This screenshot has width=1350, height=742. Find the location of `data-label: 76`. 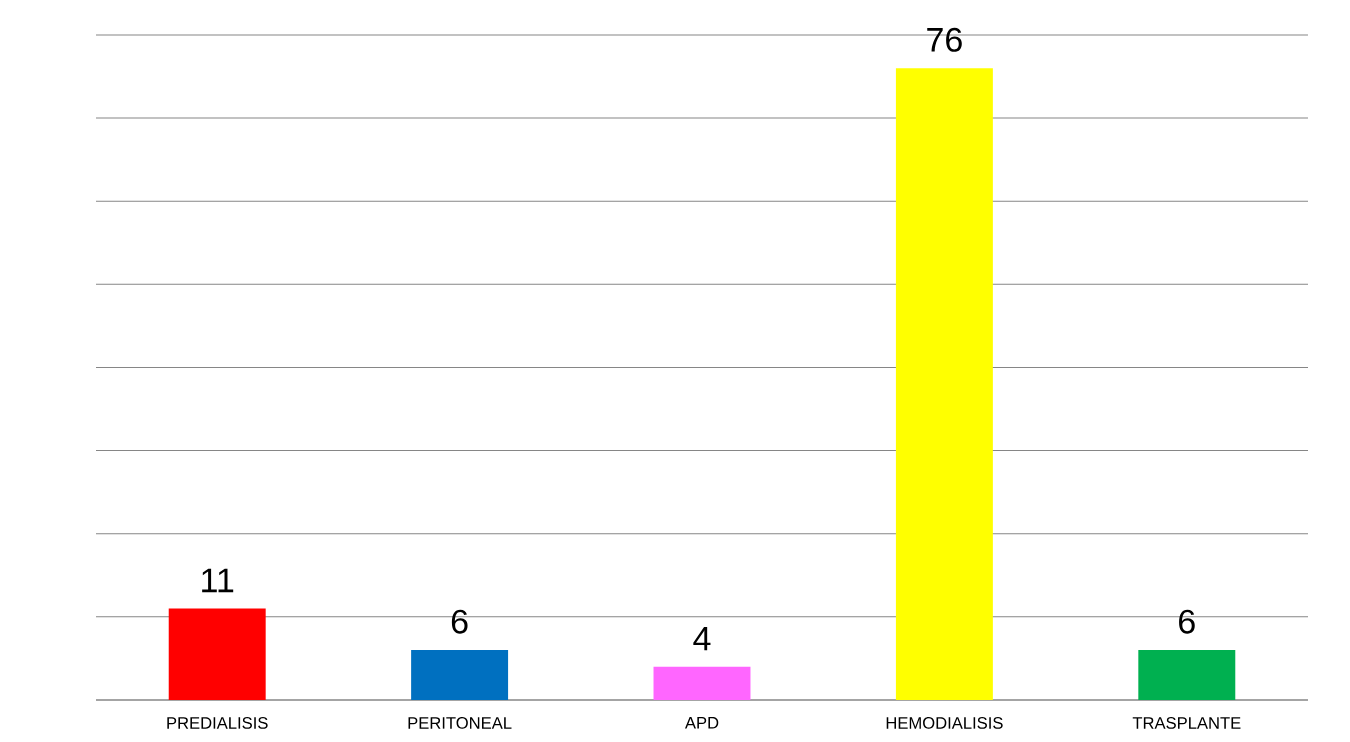

data-label: 76 is located at coordinates (944, 39).